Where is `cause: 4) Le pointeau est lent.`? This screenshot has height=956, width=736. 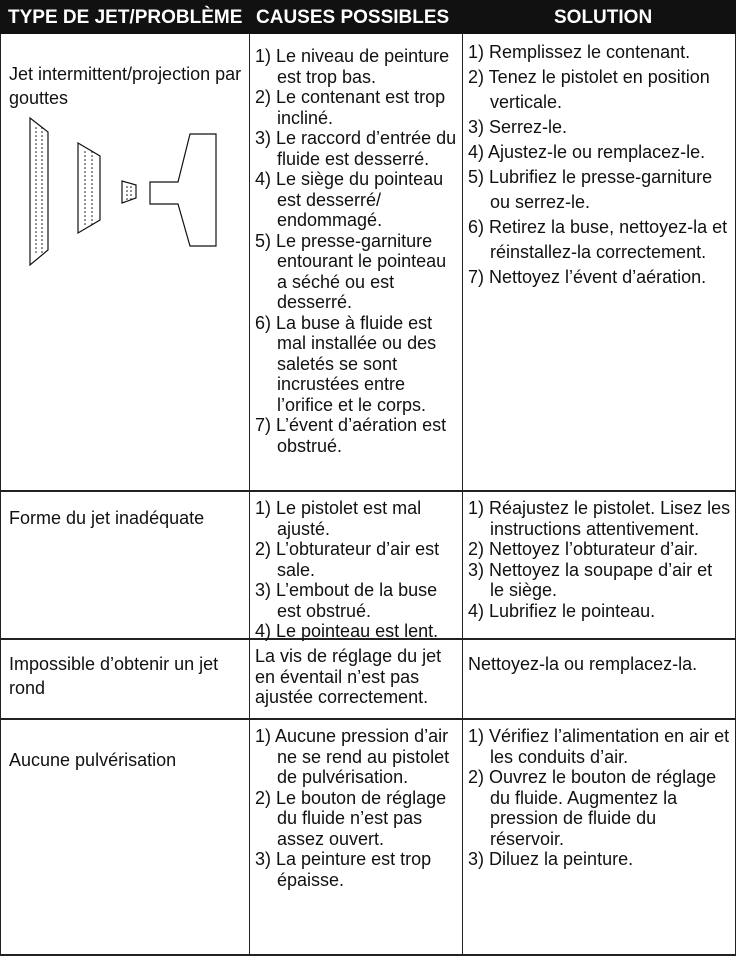 cause: 4) Le pointeau est lent. is located at coordinates (347, 631).